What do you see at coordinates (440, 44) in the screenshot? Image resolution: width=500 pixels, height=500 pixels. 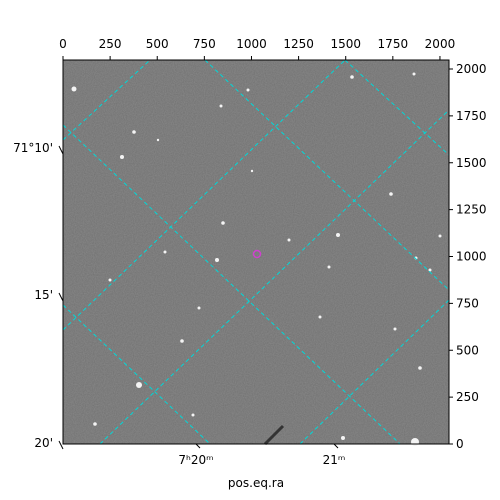 I see `x-tick-label: 2000` at bounding box center [440, 44].